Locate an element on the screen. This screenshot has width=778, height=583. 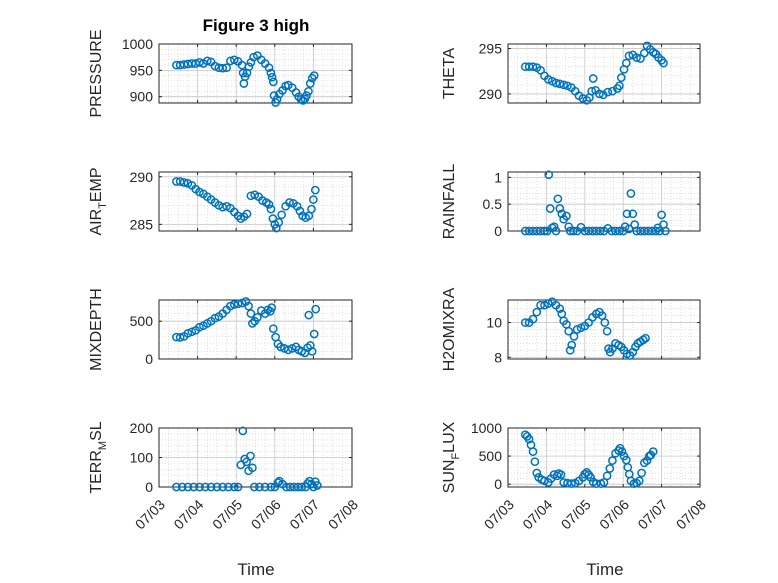
subplot-6: 8 10 H2OMIXRA is located at coordinates (571, 329).